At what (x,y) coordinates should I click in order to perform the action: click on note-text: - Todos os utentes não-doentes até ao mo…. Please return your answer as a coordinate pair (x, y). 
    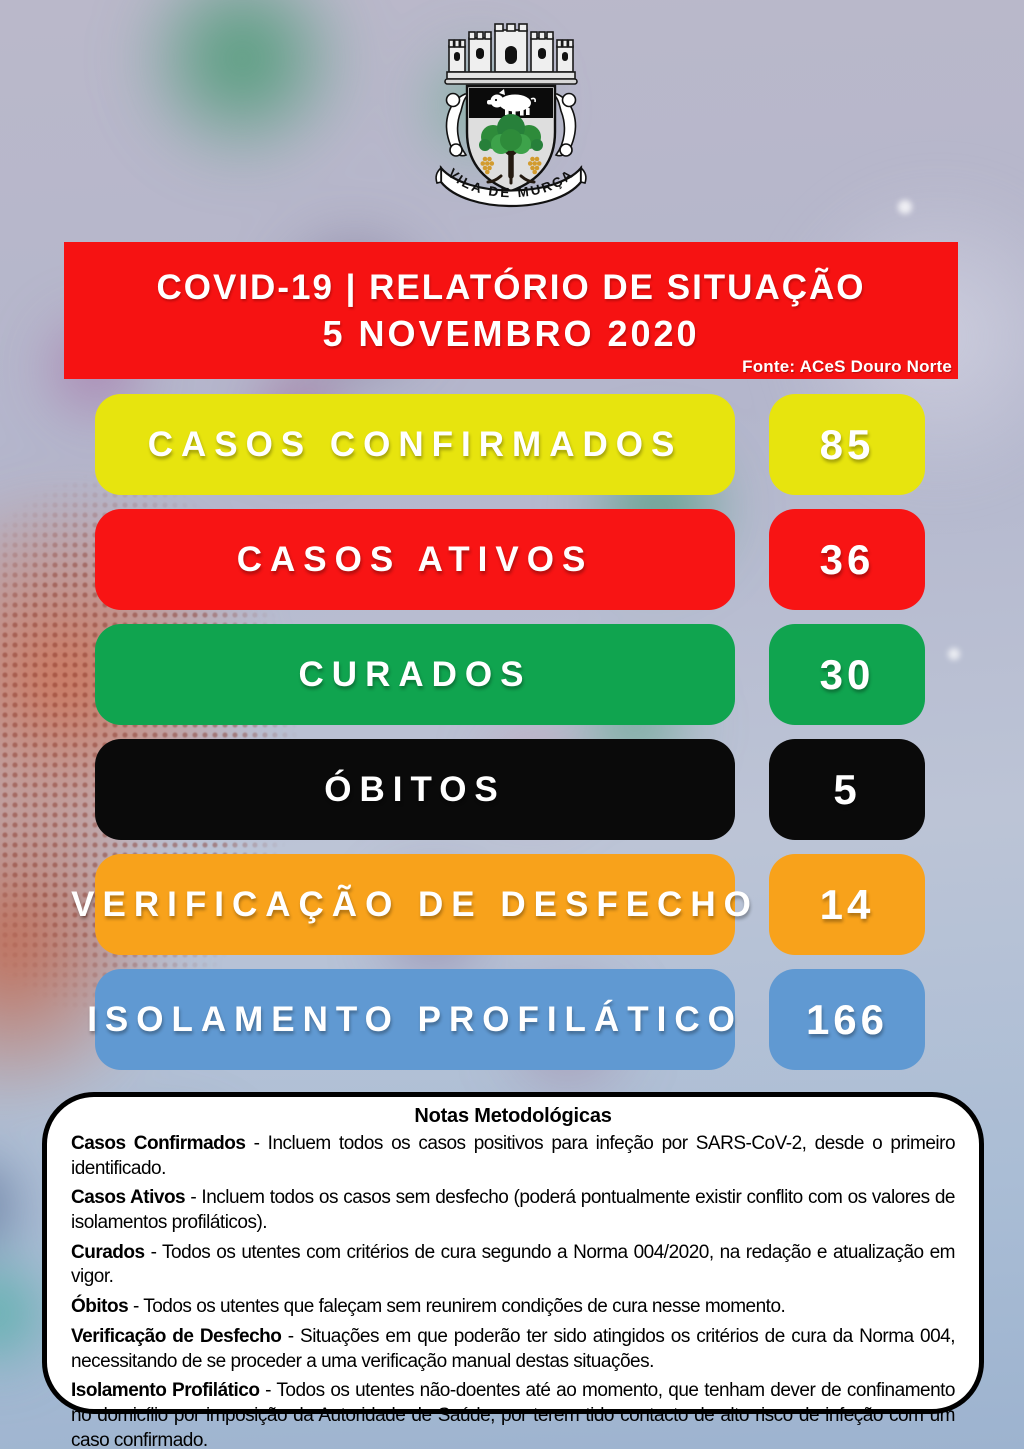
    Looking at the image, I should click on (513, 1414).